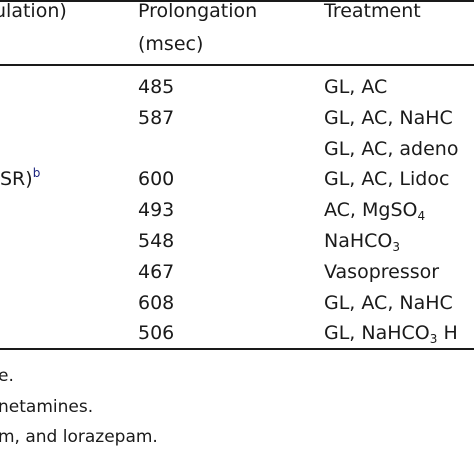  What do you see at coordinates (387, 179) in the screenshot?
I see `treatment-value: GL, AC, Lidoc` at bounding box center [387, 179].